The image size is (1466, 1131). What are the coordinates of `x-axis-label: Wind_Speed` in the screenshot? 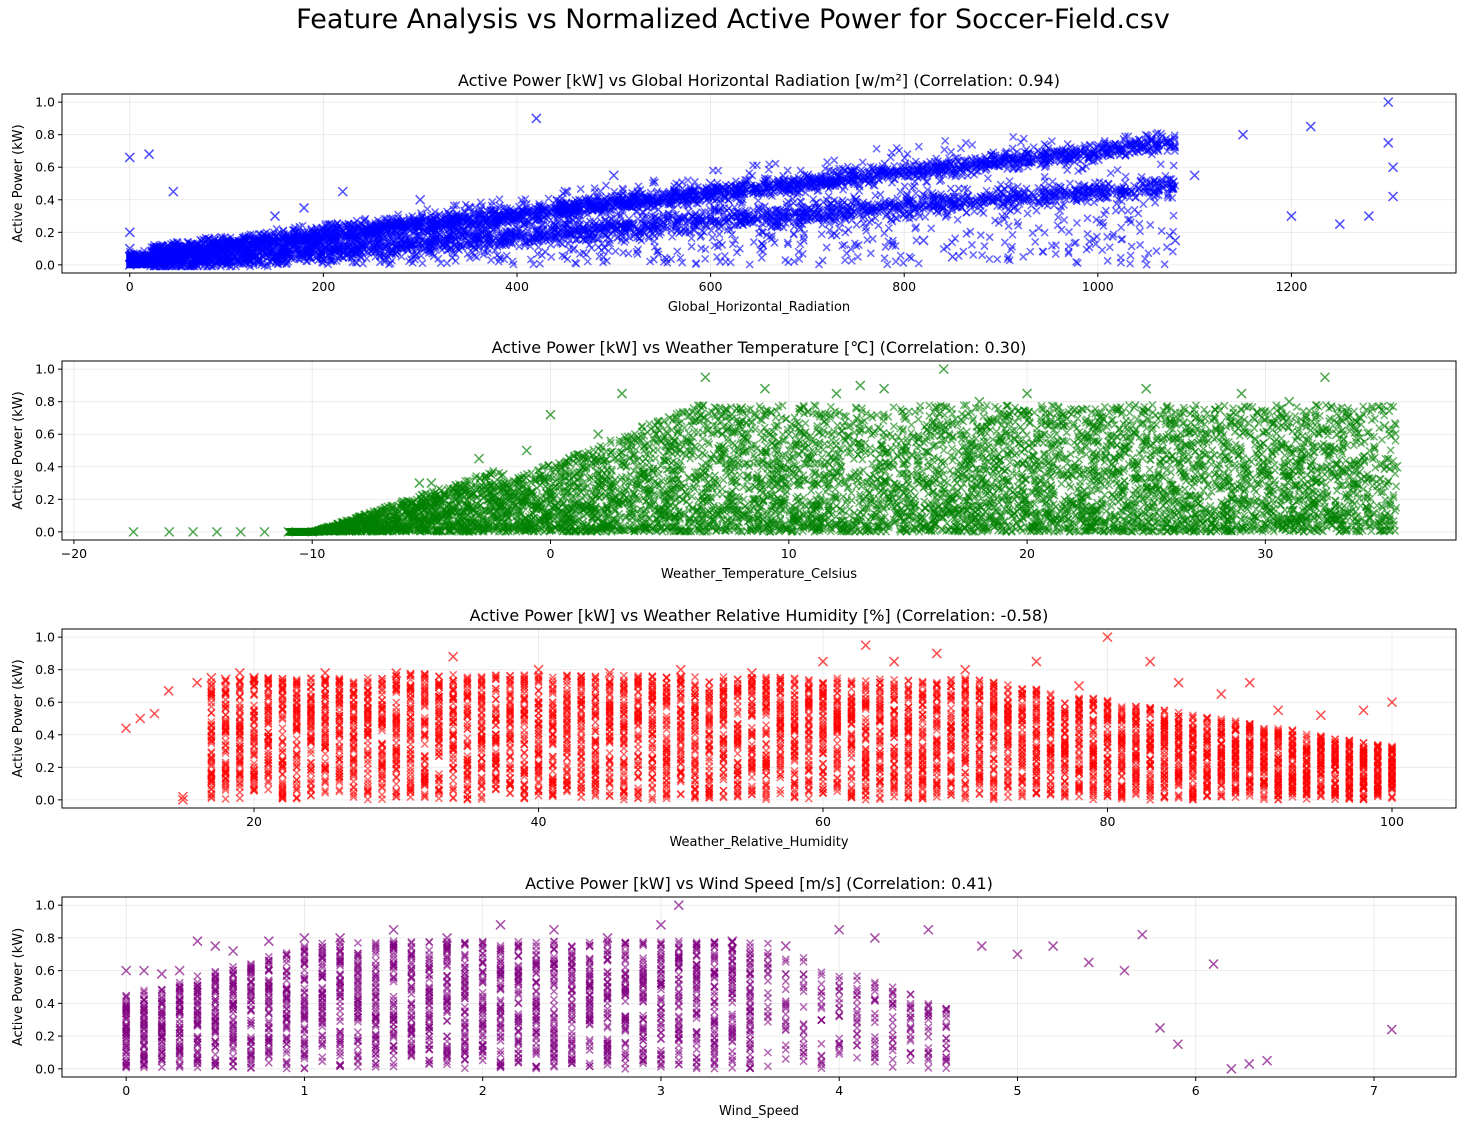 It's located at (759, 1111).